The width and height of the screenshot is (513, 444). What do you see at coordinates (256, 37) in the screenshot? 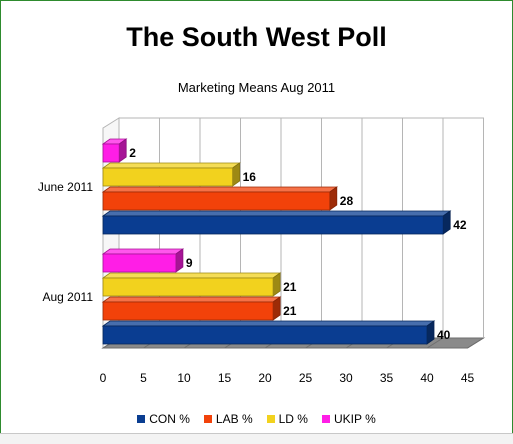
I see `chart-title: The South West Poll` at bounding box center [256, 37].